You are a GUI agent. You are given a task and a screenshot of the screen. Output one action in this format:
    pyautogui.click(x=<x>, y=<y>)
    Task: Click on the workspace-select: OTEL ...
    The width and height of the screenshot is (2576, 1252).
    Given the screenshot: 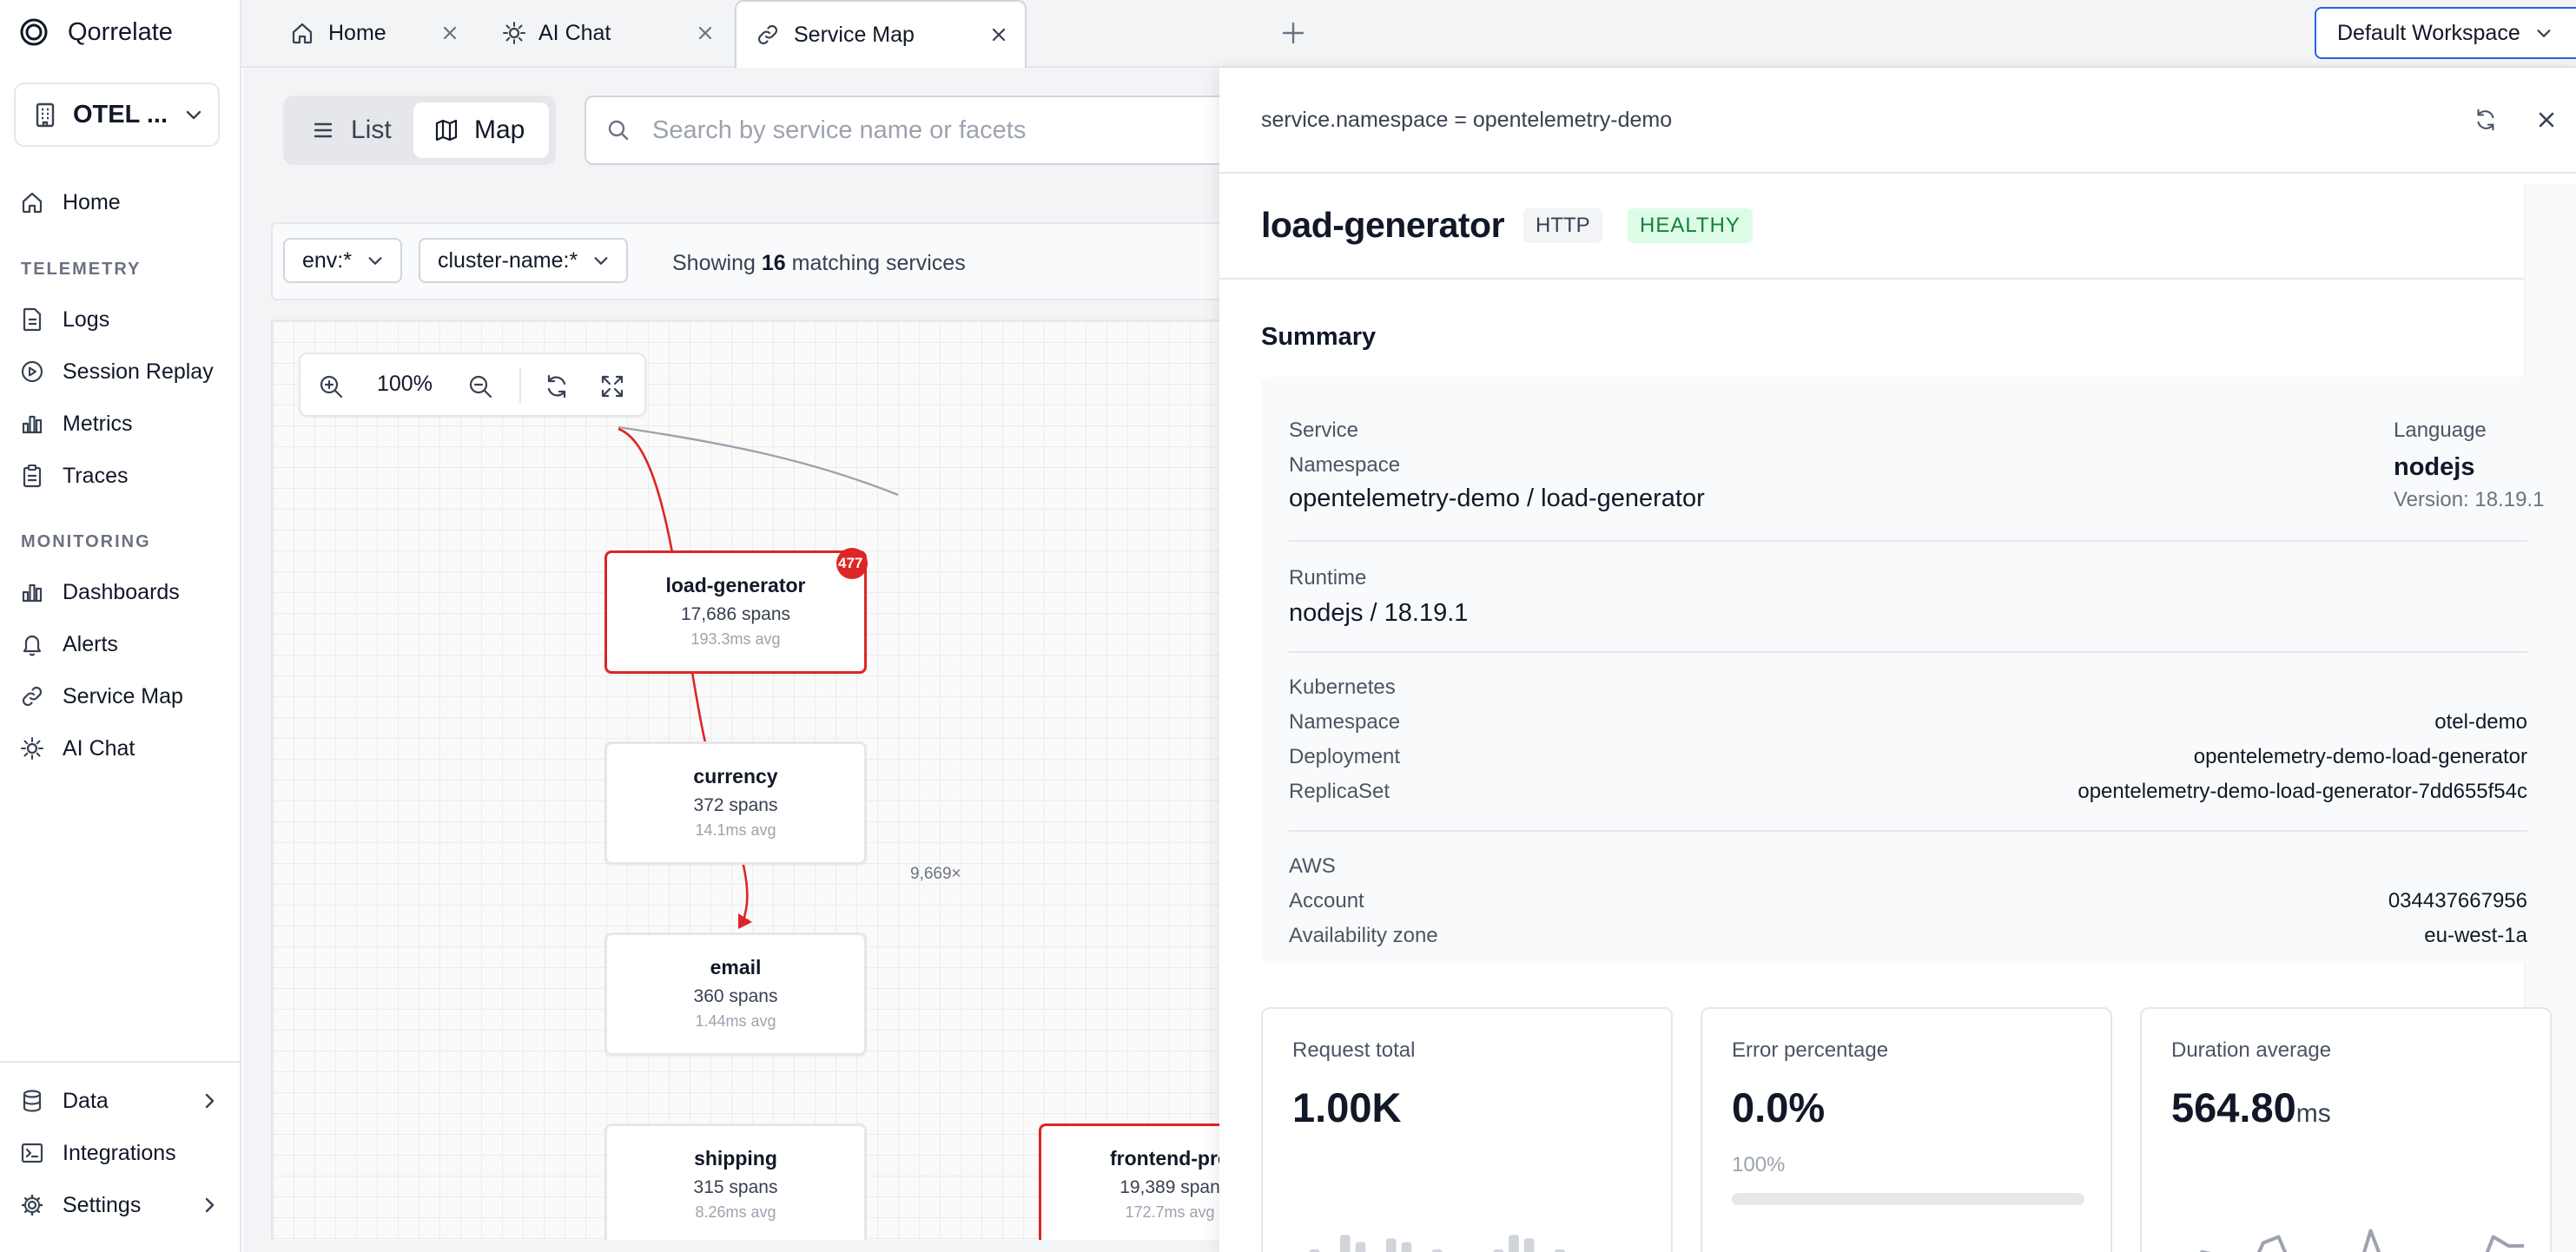 What is the action you would take?
    pyautogui.click(x=117, y=114)
    